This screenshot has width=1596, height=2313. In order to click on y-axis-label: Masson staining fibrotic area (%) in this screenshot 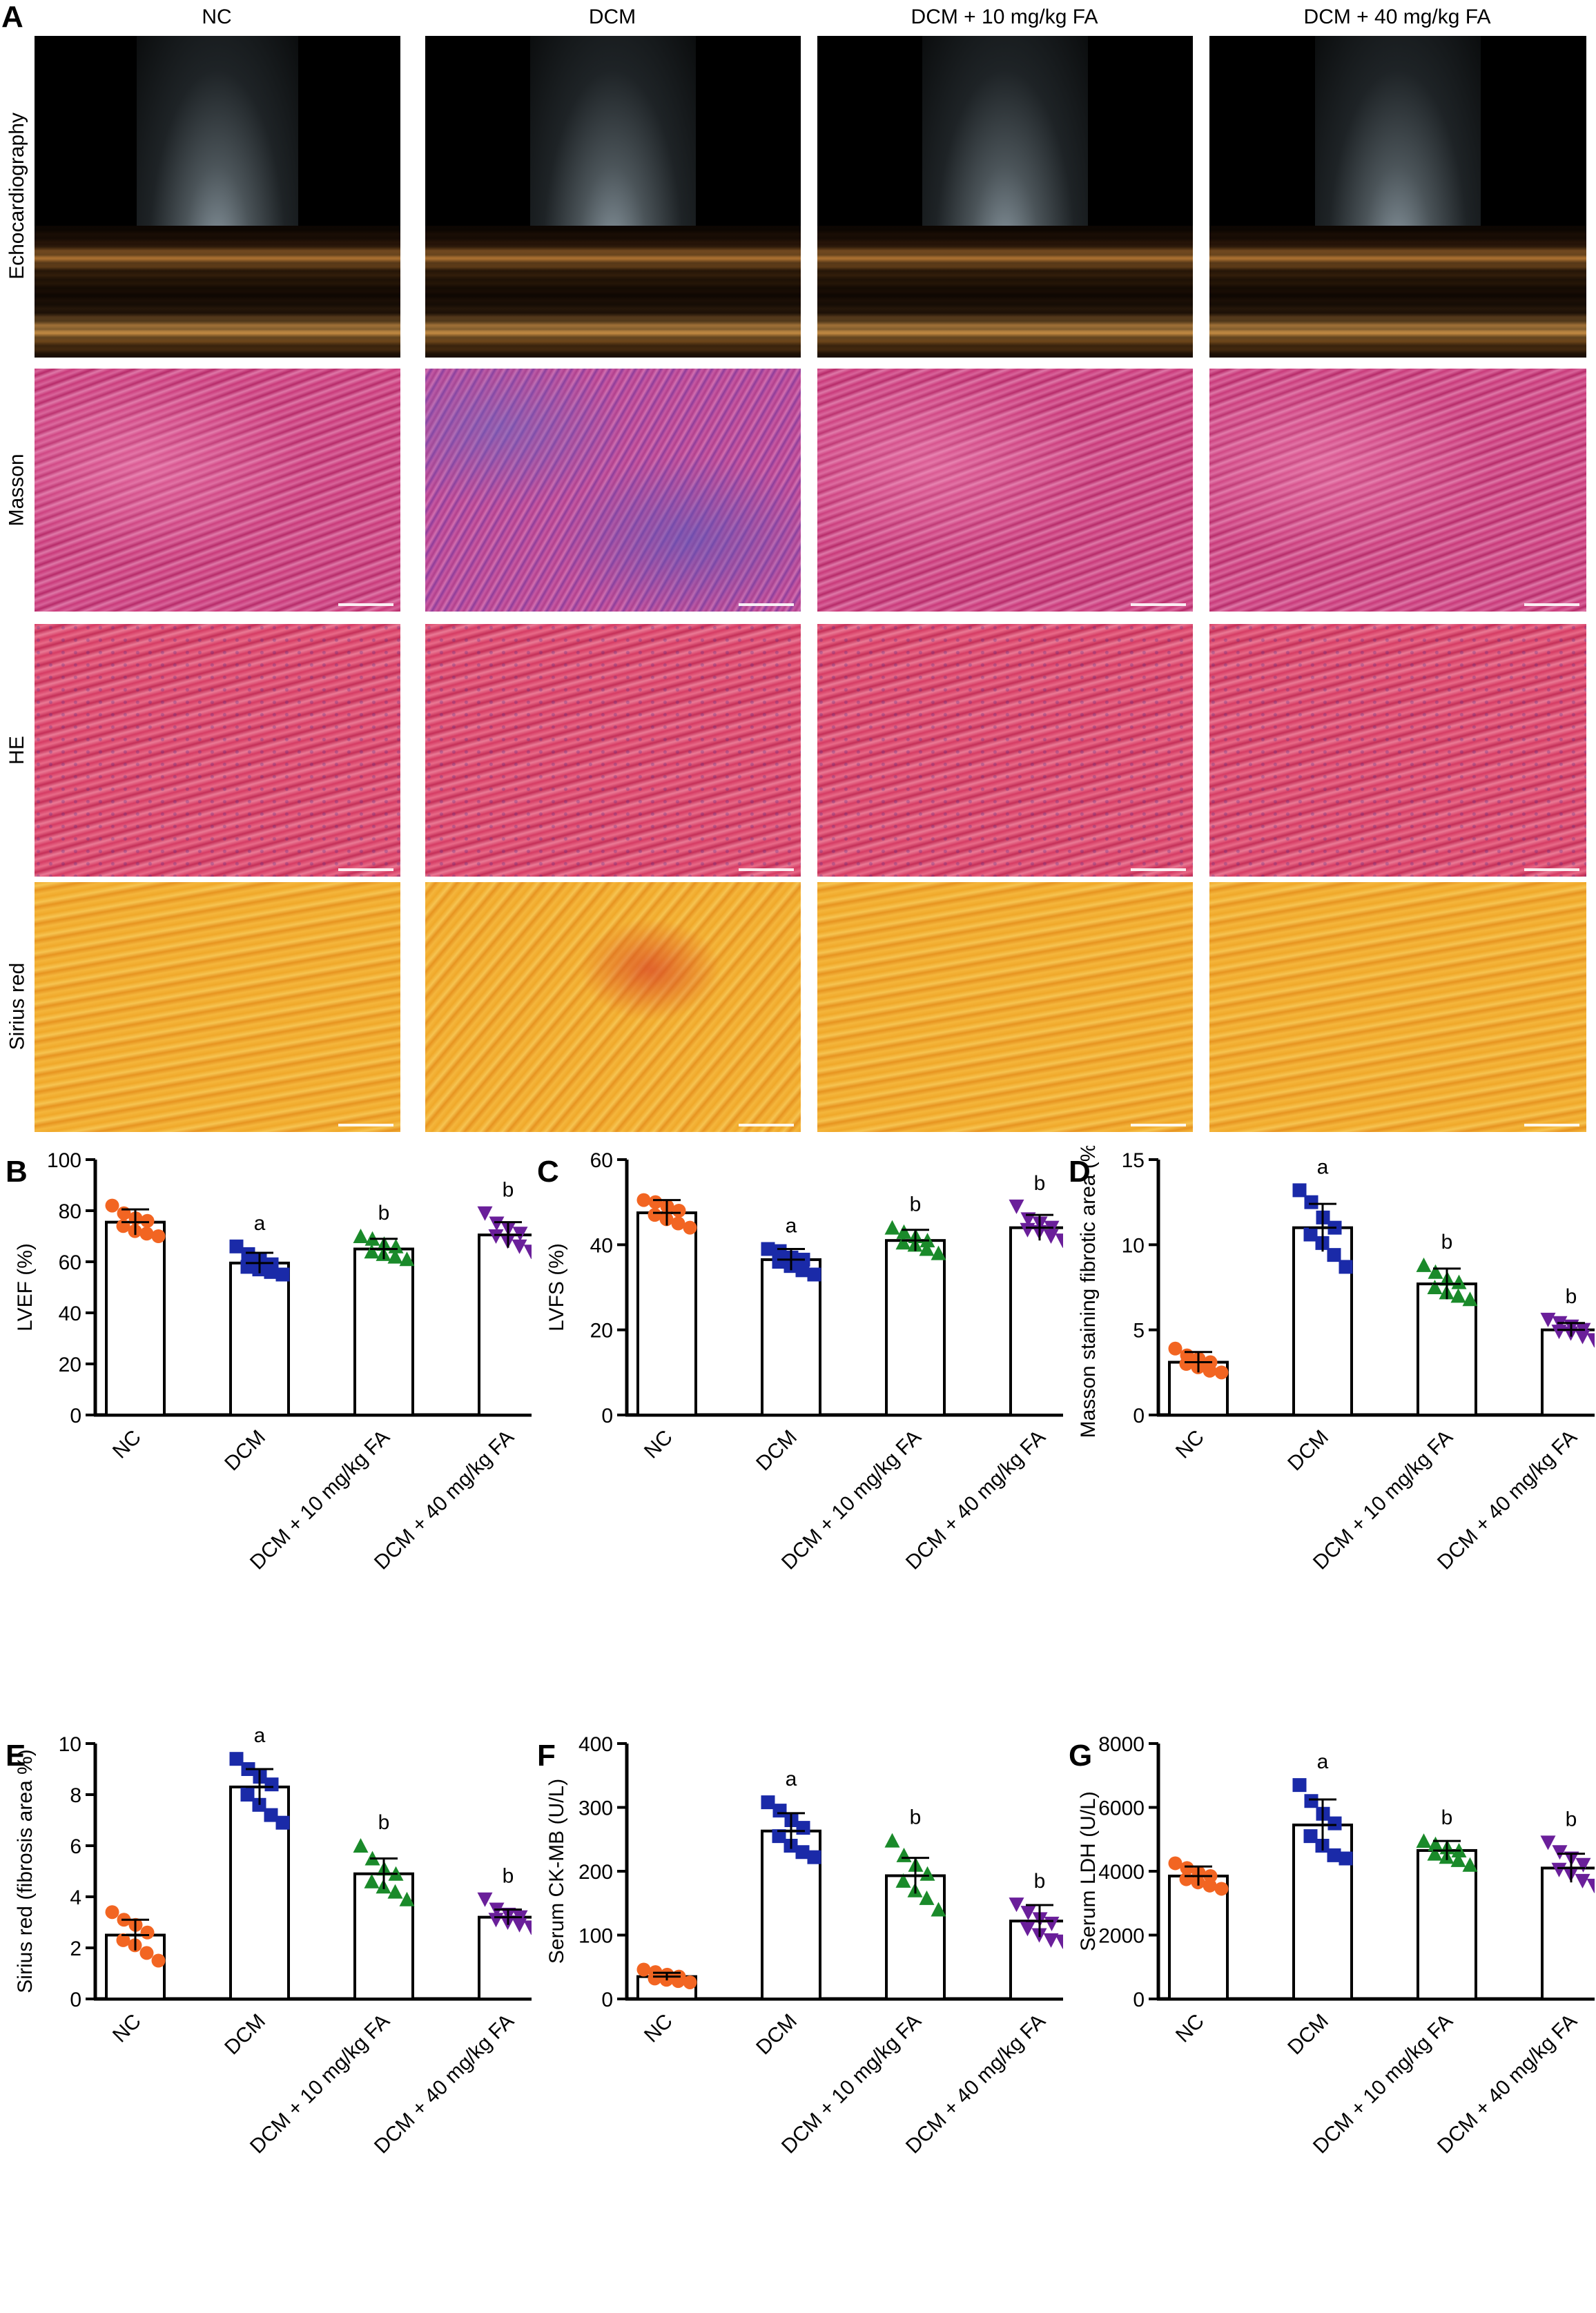, I will do `click(1088, 1292)`.